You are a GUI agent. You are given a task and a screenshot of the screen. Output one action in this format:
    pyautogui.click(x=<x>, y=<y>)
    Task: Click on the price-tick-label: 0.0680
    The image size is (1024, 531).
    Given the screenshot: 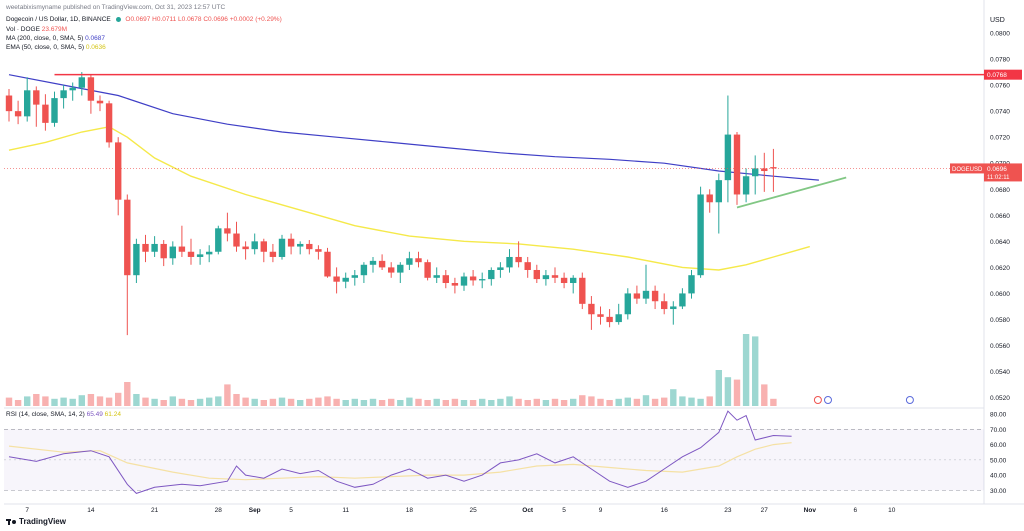 What is the action you would take?
    pyautogui.click(x=1000, y=190)
    